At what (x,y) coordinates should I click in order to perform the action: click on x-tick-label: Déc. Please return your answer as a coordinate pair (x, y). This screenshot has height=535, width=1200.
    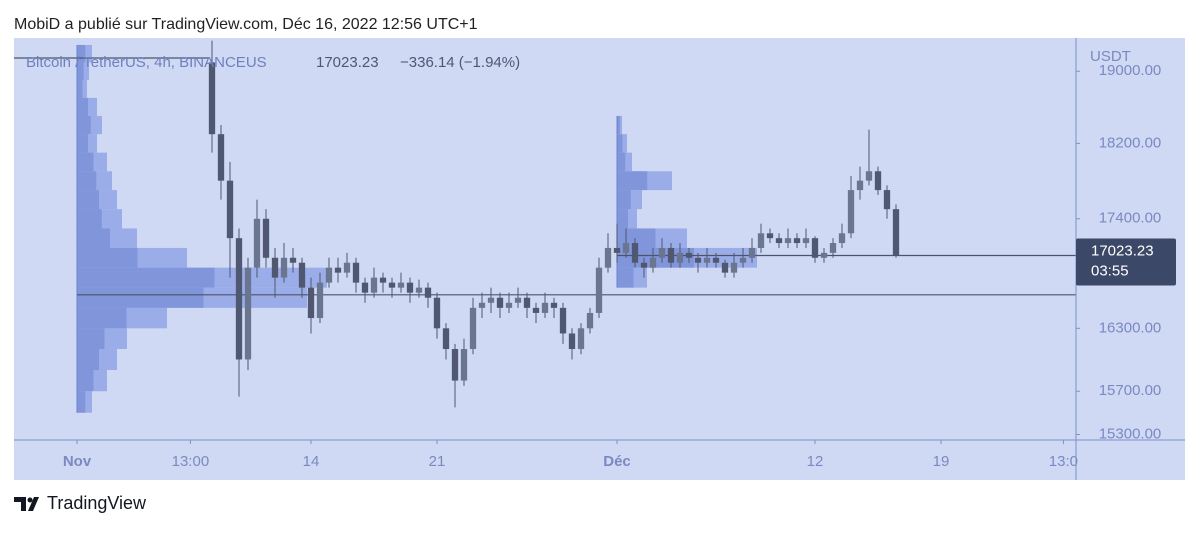
    Looking at the image, I should click on (617, 461).